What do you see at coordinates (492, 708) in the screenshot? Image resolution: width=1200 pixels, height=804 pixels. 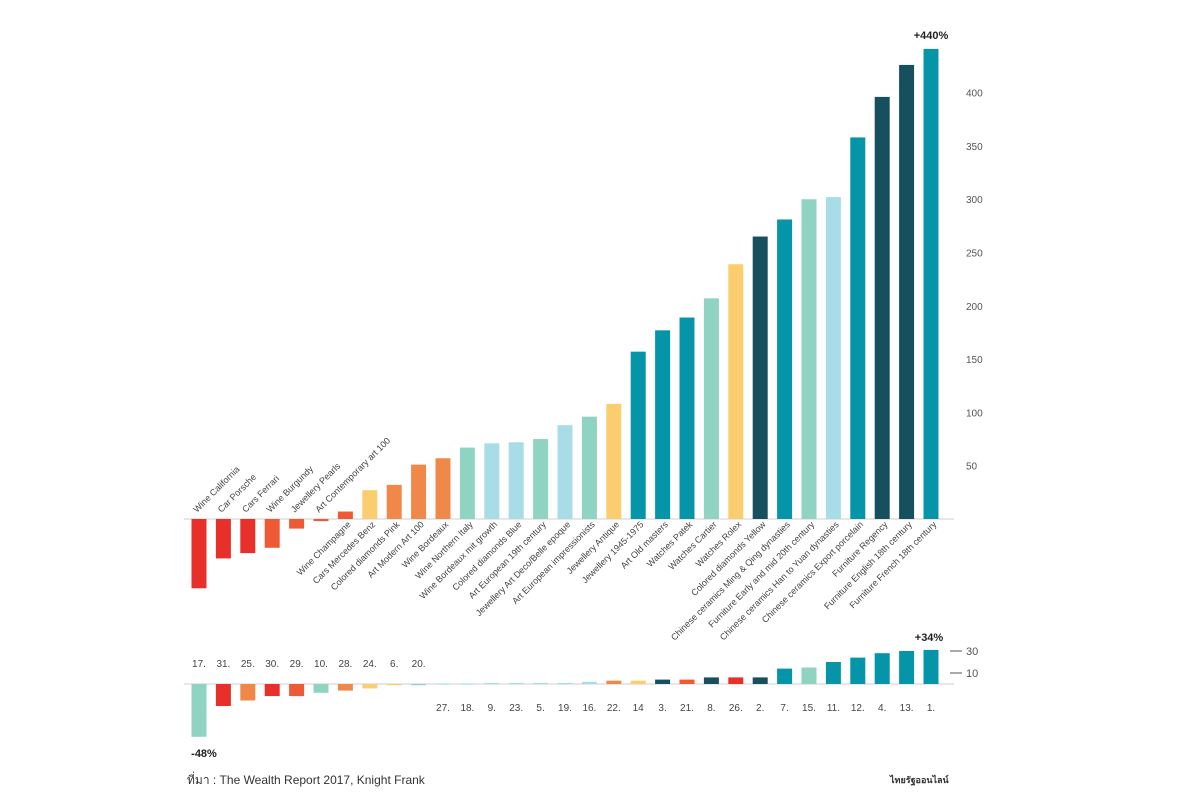 I see `bottom-rank-label: 9.` at bounding box center [492, 708].